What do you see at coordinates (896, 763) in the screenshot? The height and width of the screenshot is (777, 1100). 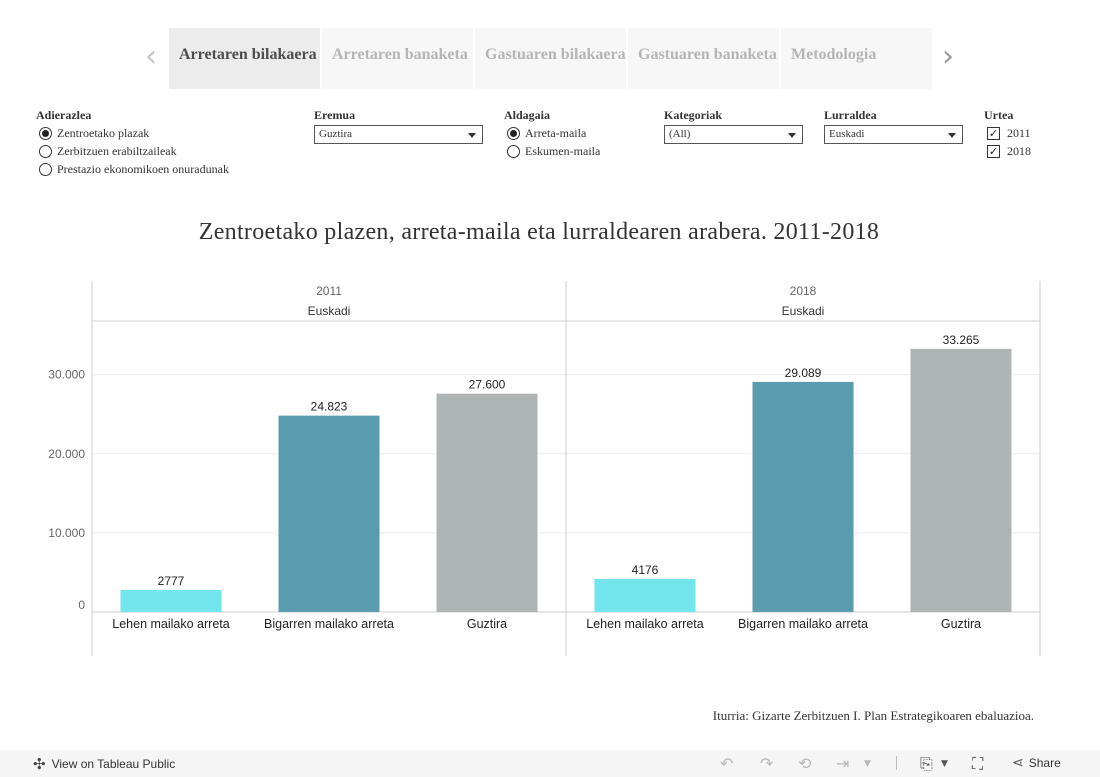 I see `toolbar-divider` at bounding box center [896, 763].